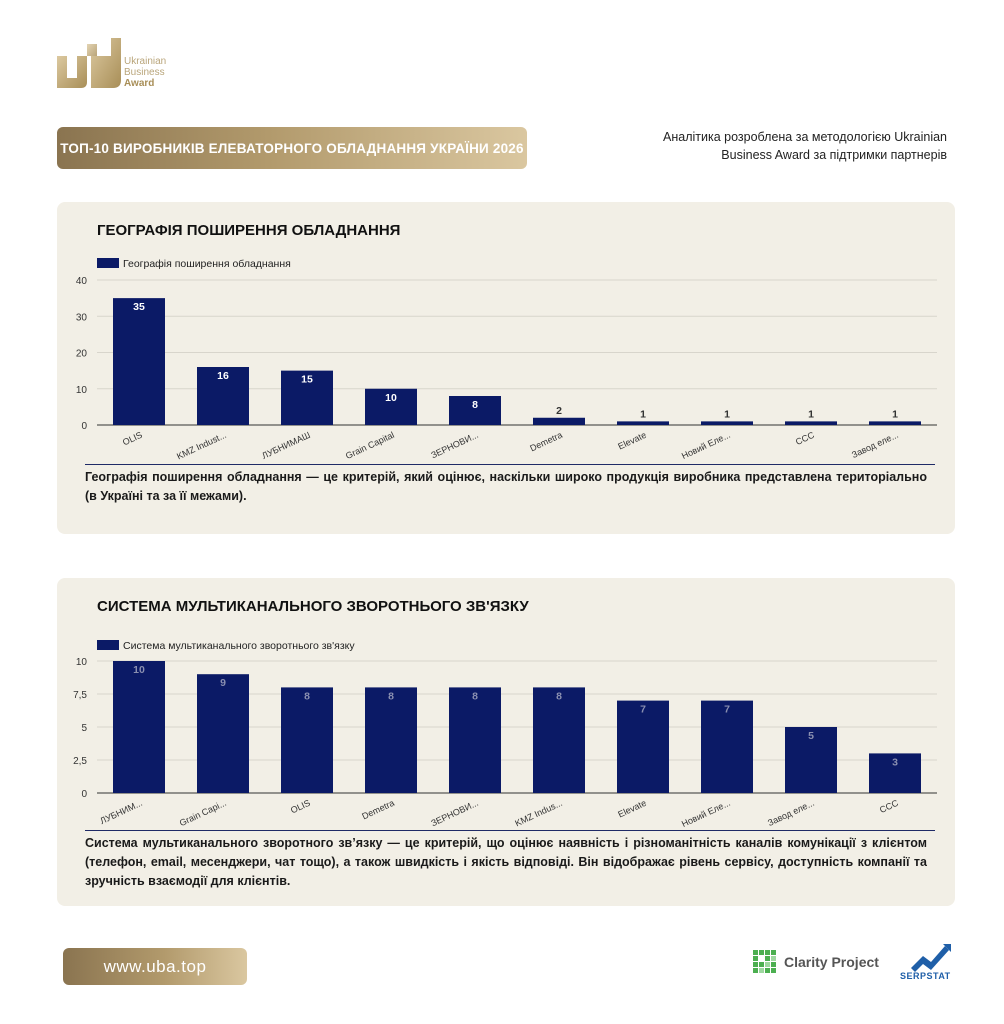 Image resolution: width=1004 pixels, height=1024 pixels. What do you see at coordinates (811, 736) in the screenshot?
I see `bar-value-label: 5` at bounding box center [811, 736].